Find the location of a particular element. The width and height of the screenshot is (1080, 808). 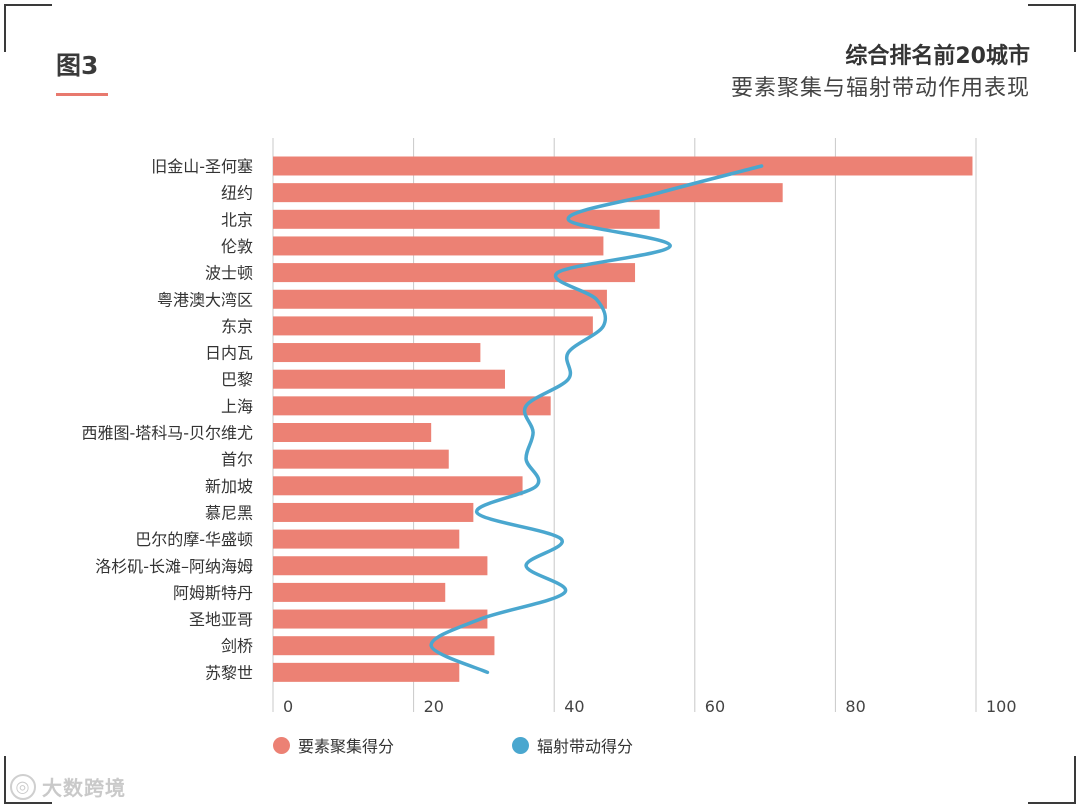

category-label-9: 上海 is located at coordinates (237, 406).